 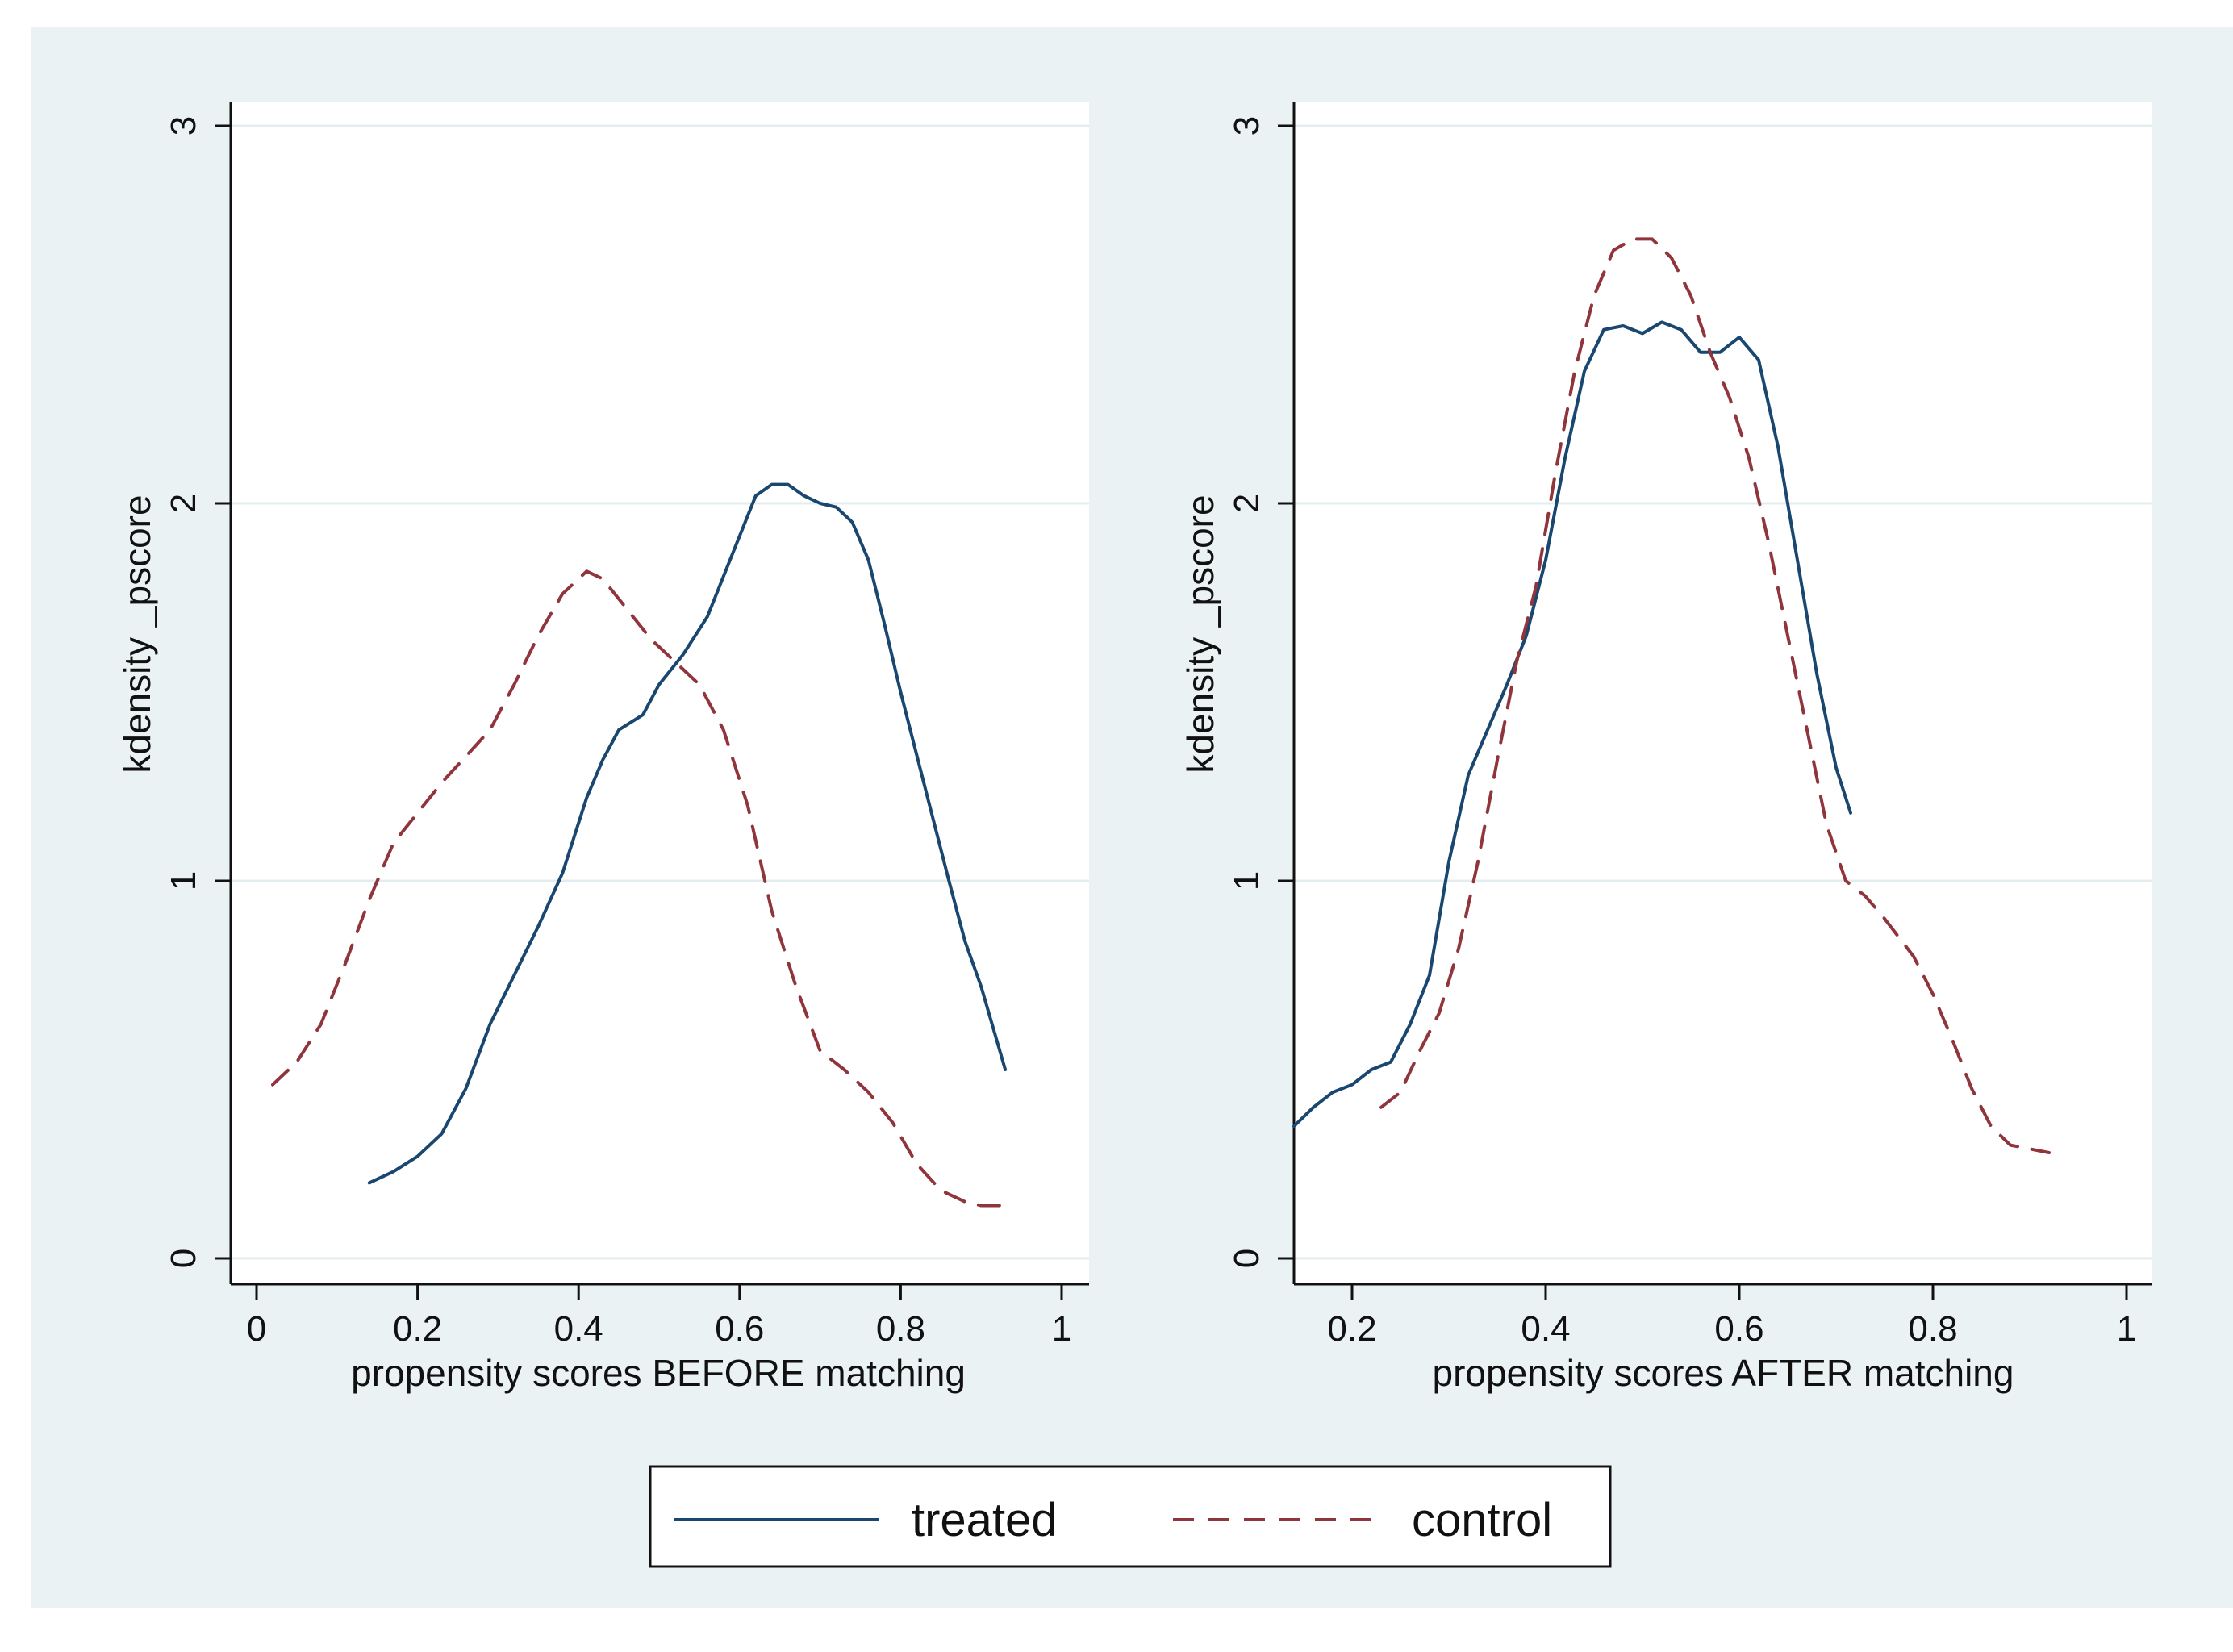 I want to click on y-tick-label-before: 0, so click(x=183, y=1258).